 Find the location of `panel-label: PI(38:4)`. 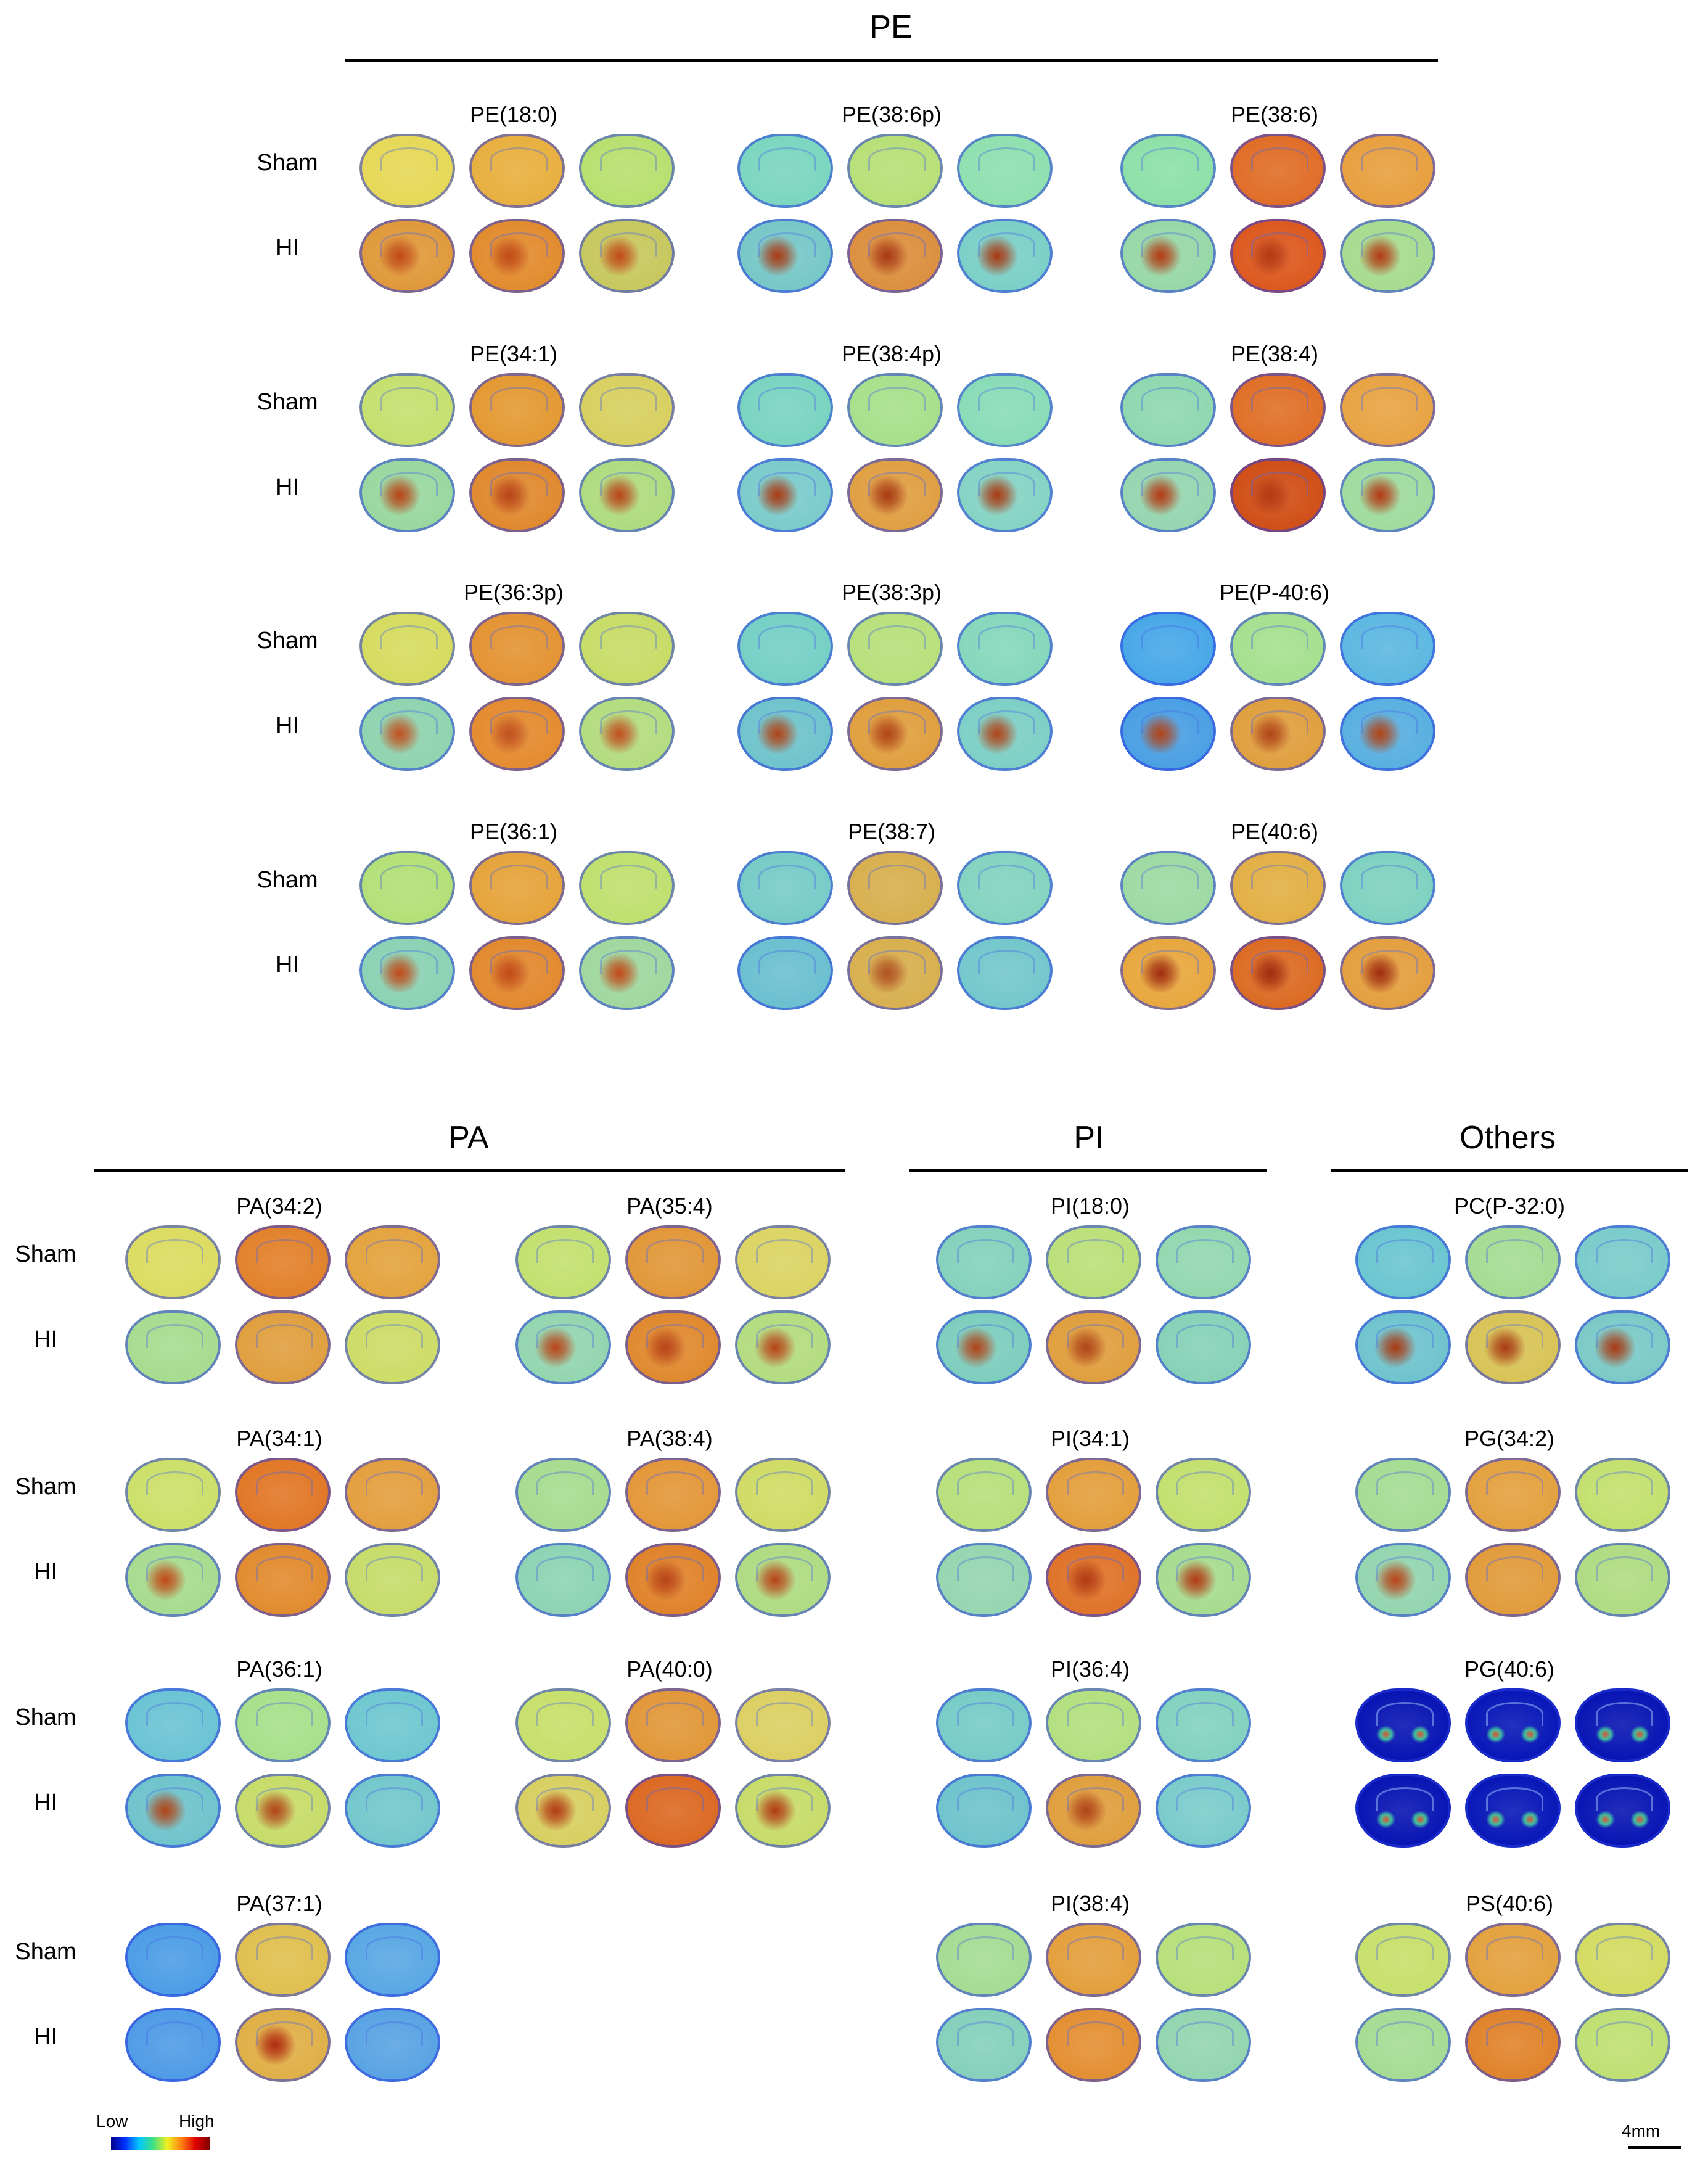

panel-label: PI(38:4) is located at coordinates (1090, 1903).